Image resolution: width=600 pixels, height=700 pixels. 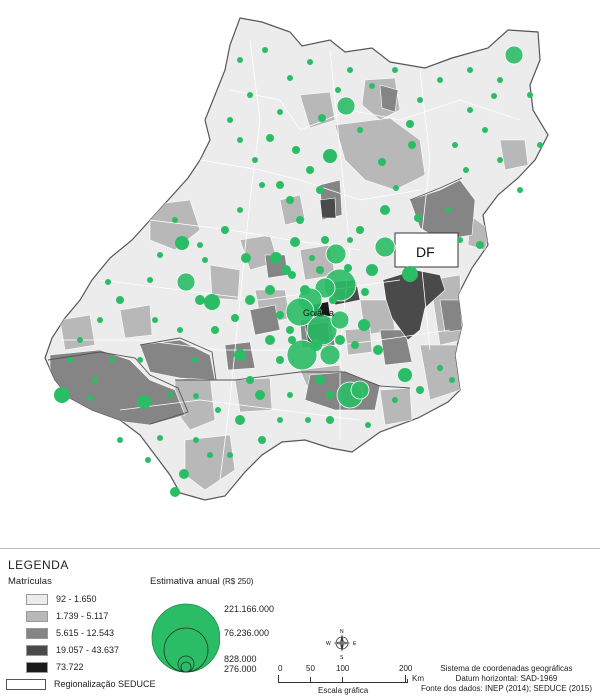 What do you see at coordinates (105, 684) in the screenshot?
I see `region-label: Regionalização SEDUCE` at bounding box center [105, 684].